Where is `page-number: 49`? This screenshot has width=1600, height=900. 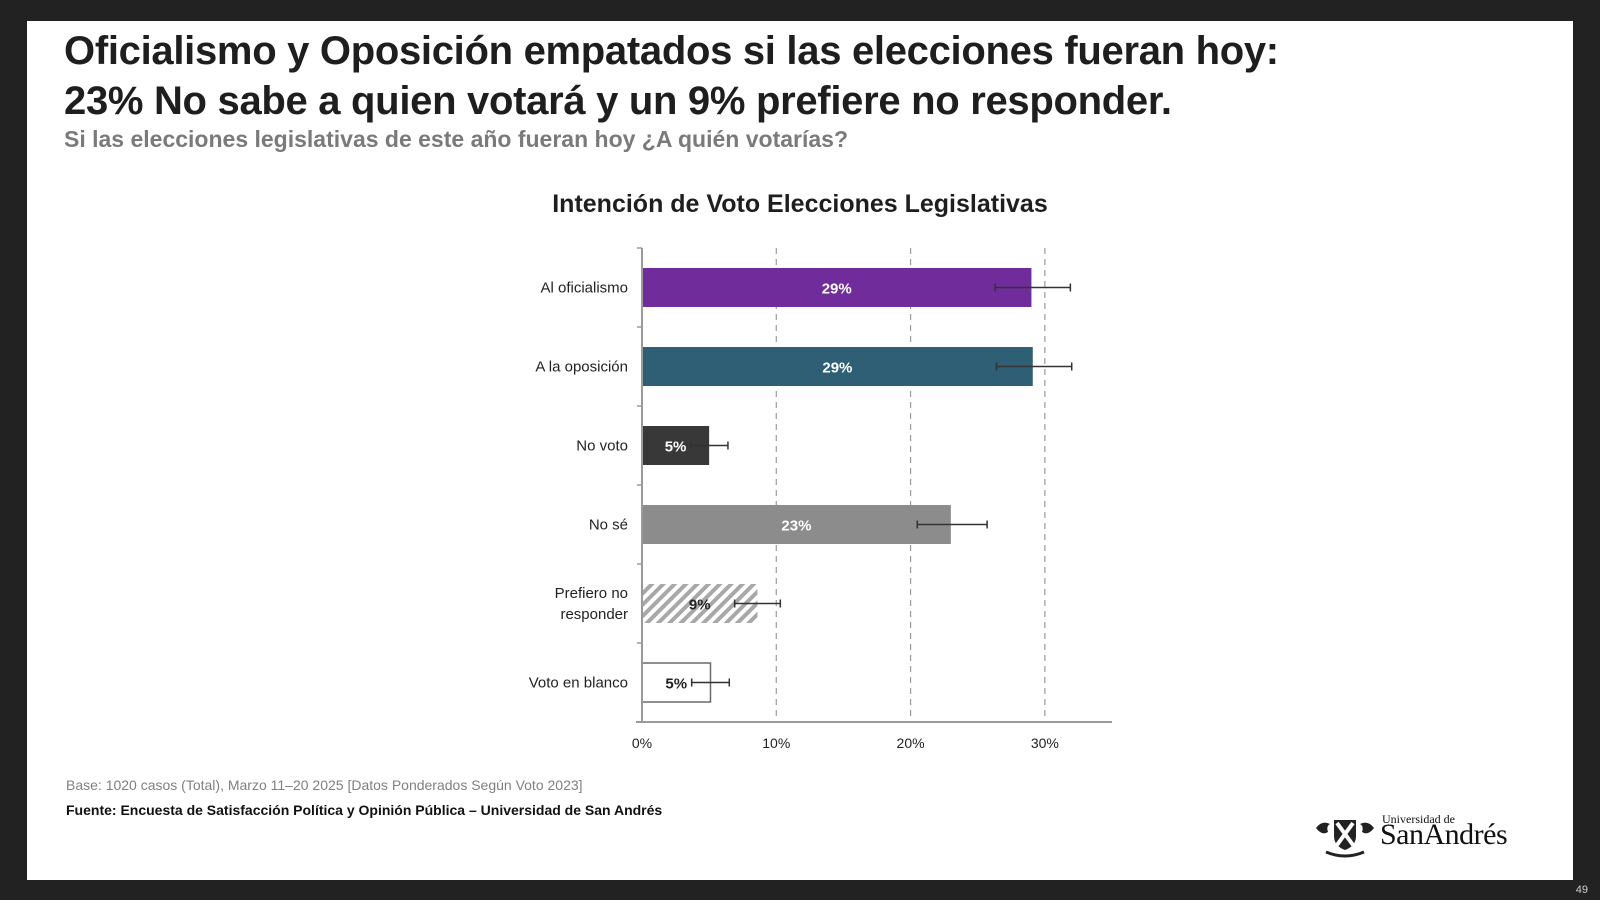
page-number: 49 is located at coordinates (1581, 890).